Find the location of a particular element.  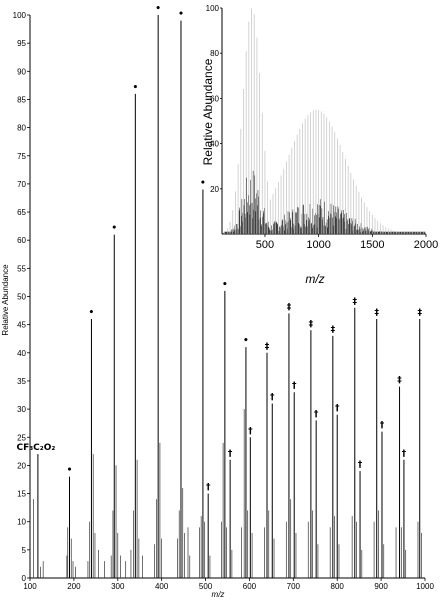

y-tick-label: 80 is located at coordinates (21, 128).